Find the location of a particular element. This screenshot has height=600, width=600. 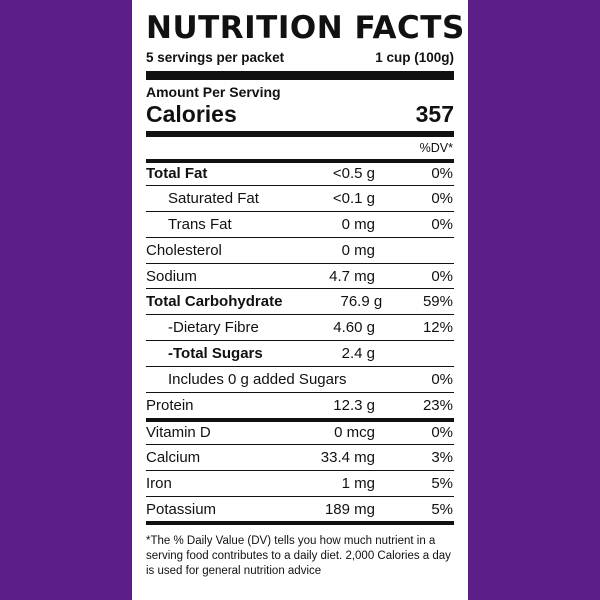

nutrient-dv: 12% is located at coordinates (437, 328).